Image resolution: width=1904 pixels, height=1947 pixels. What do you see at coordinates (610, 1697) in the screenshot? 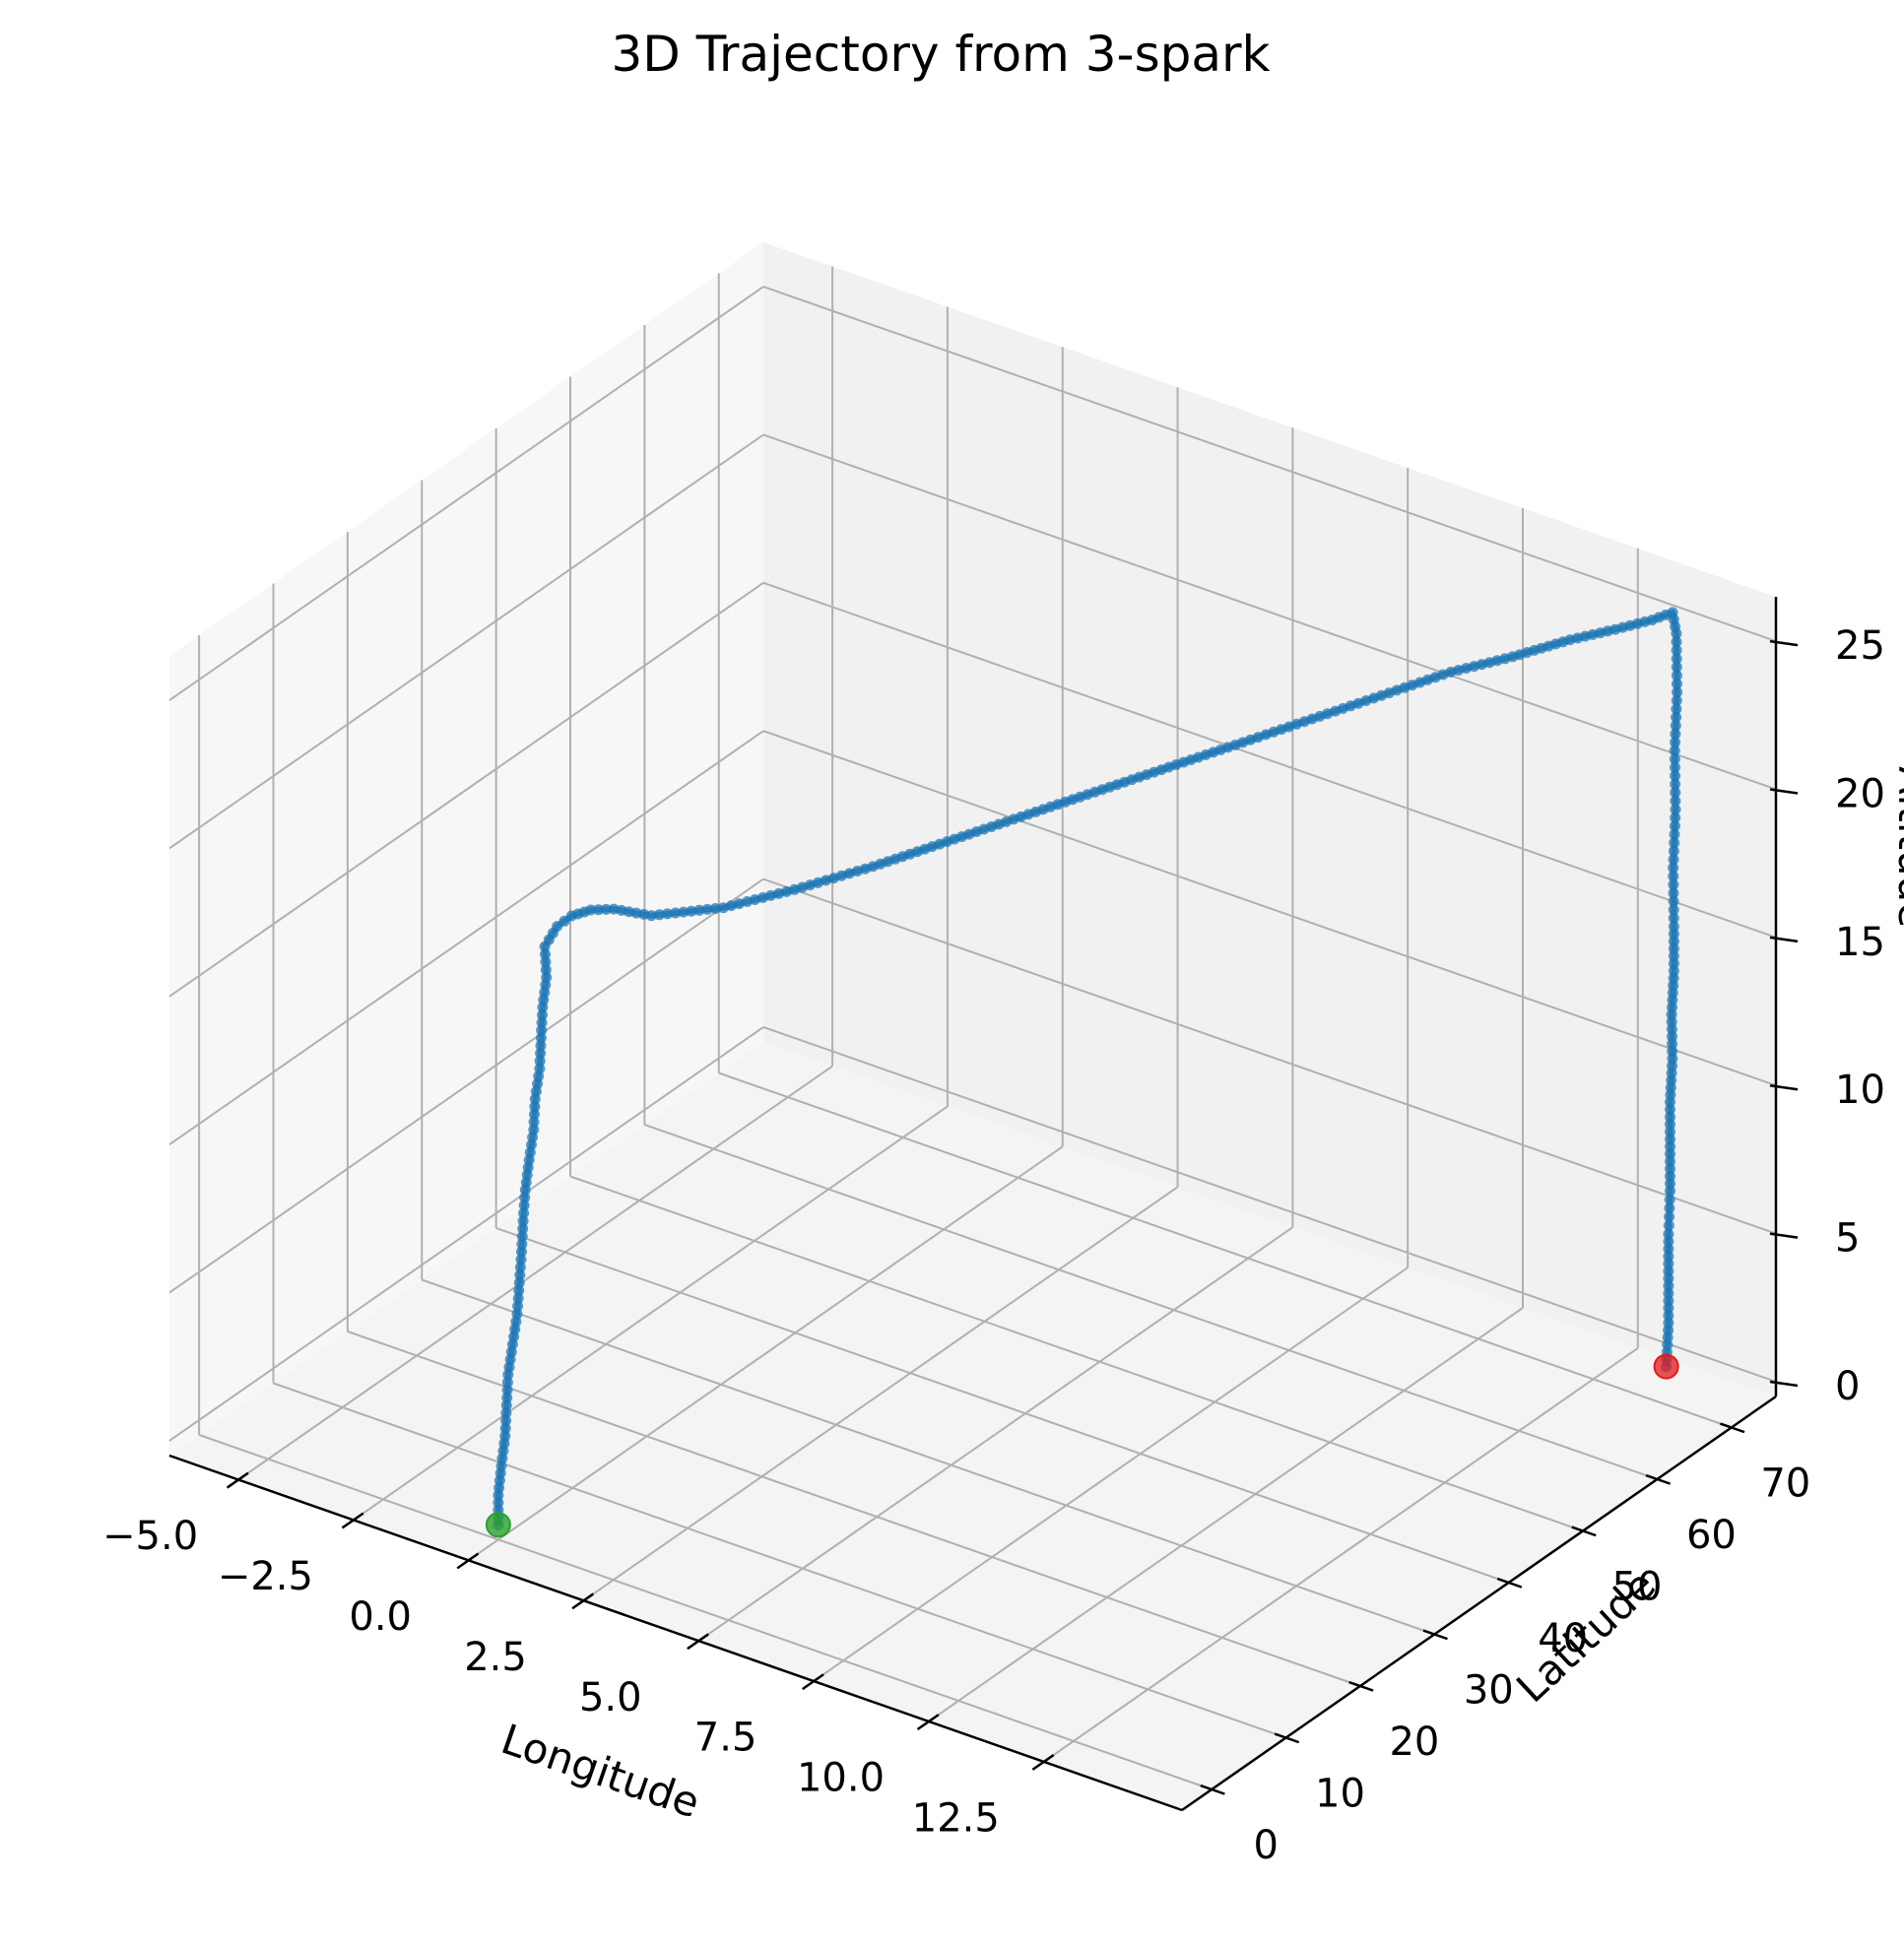
I see `x-tick-label: 5.0` at bounding box center [610, 1697].